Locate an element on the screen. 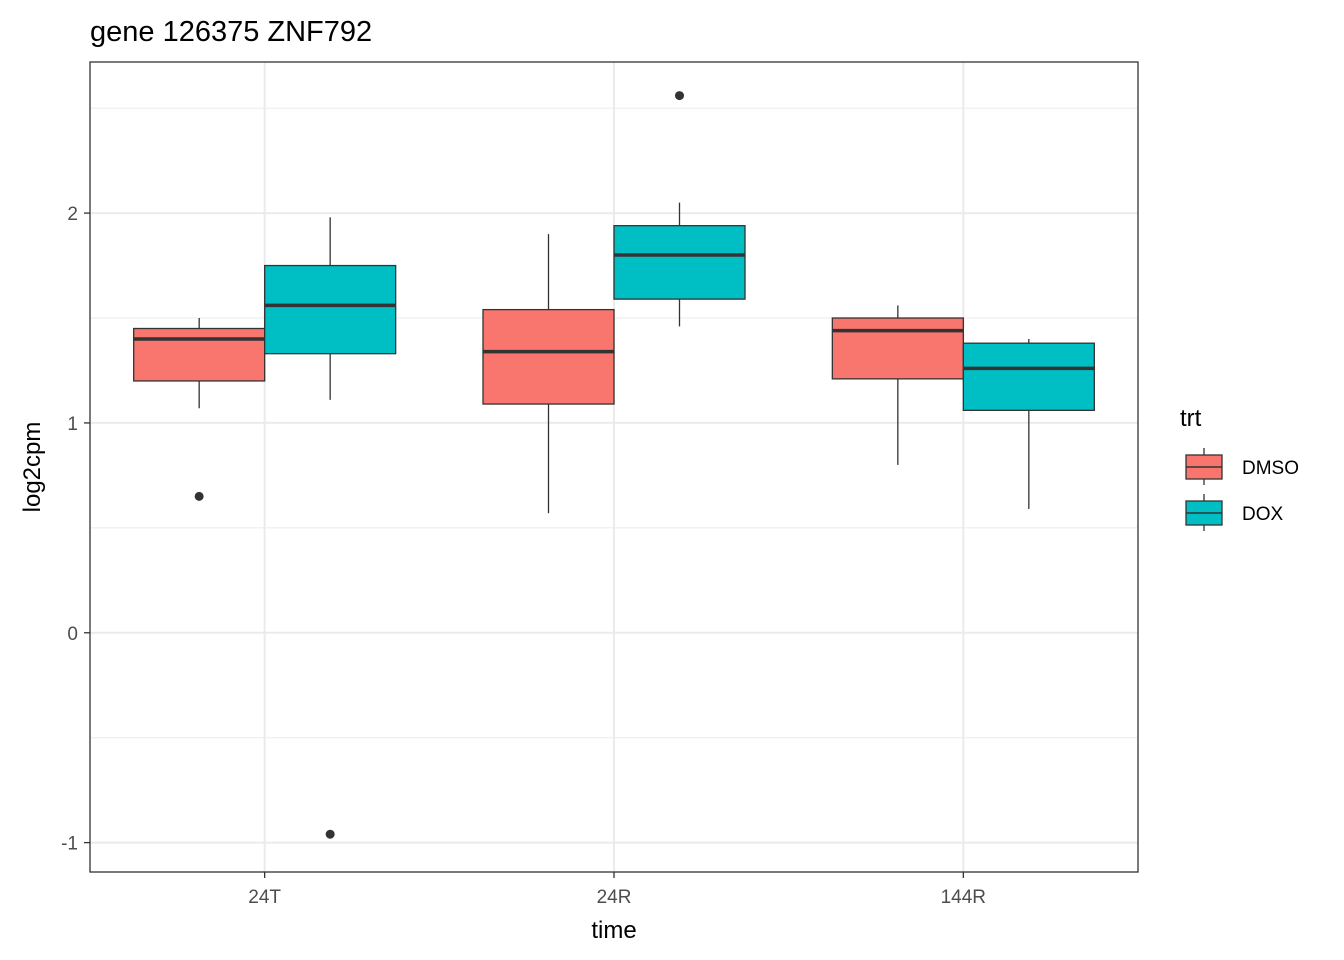 The width and height of the screenshot is (1344, 960). legend-item-dmso: DMSO is located at coordinates (1242, 466).